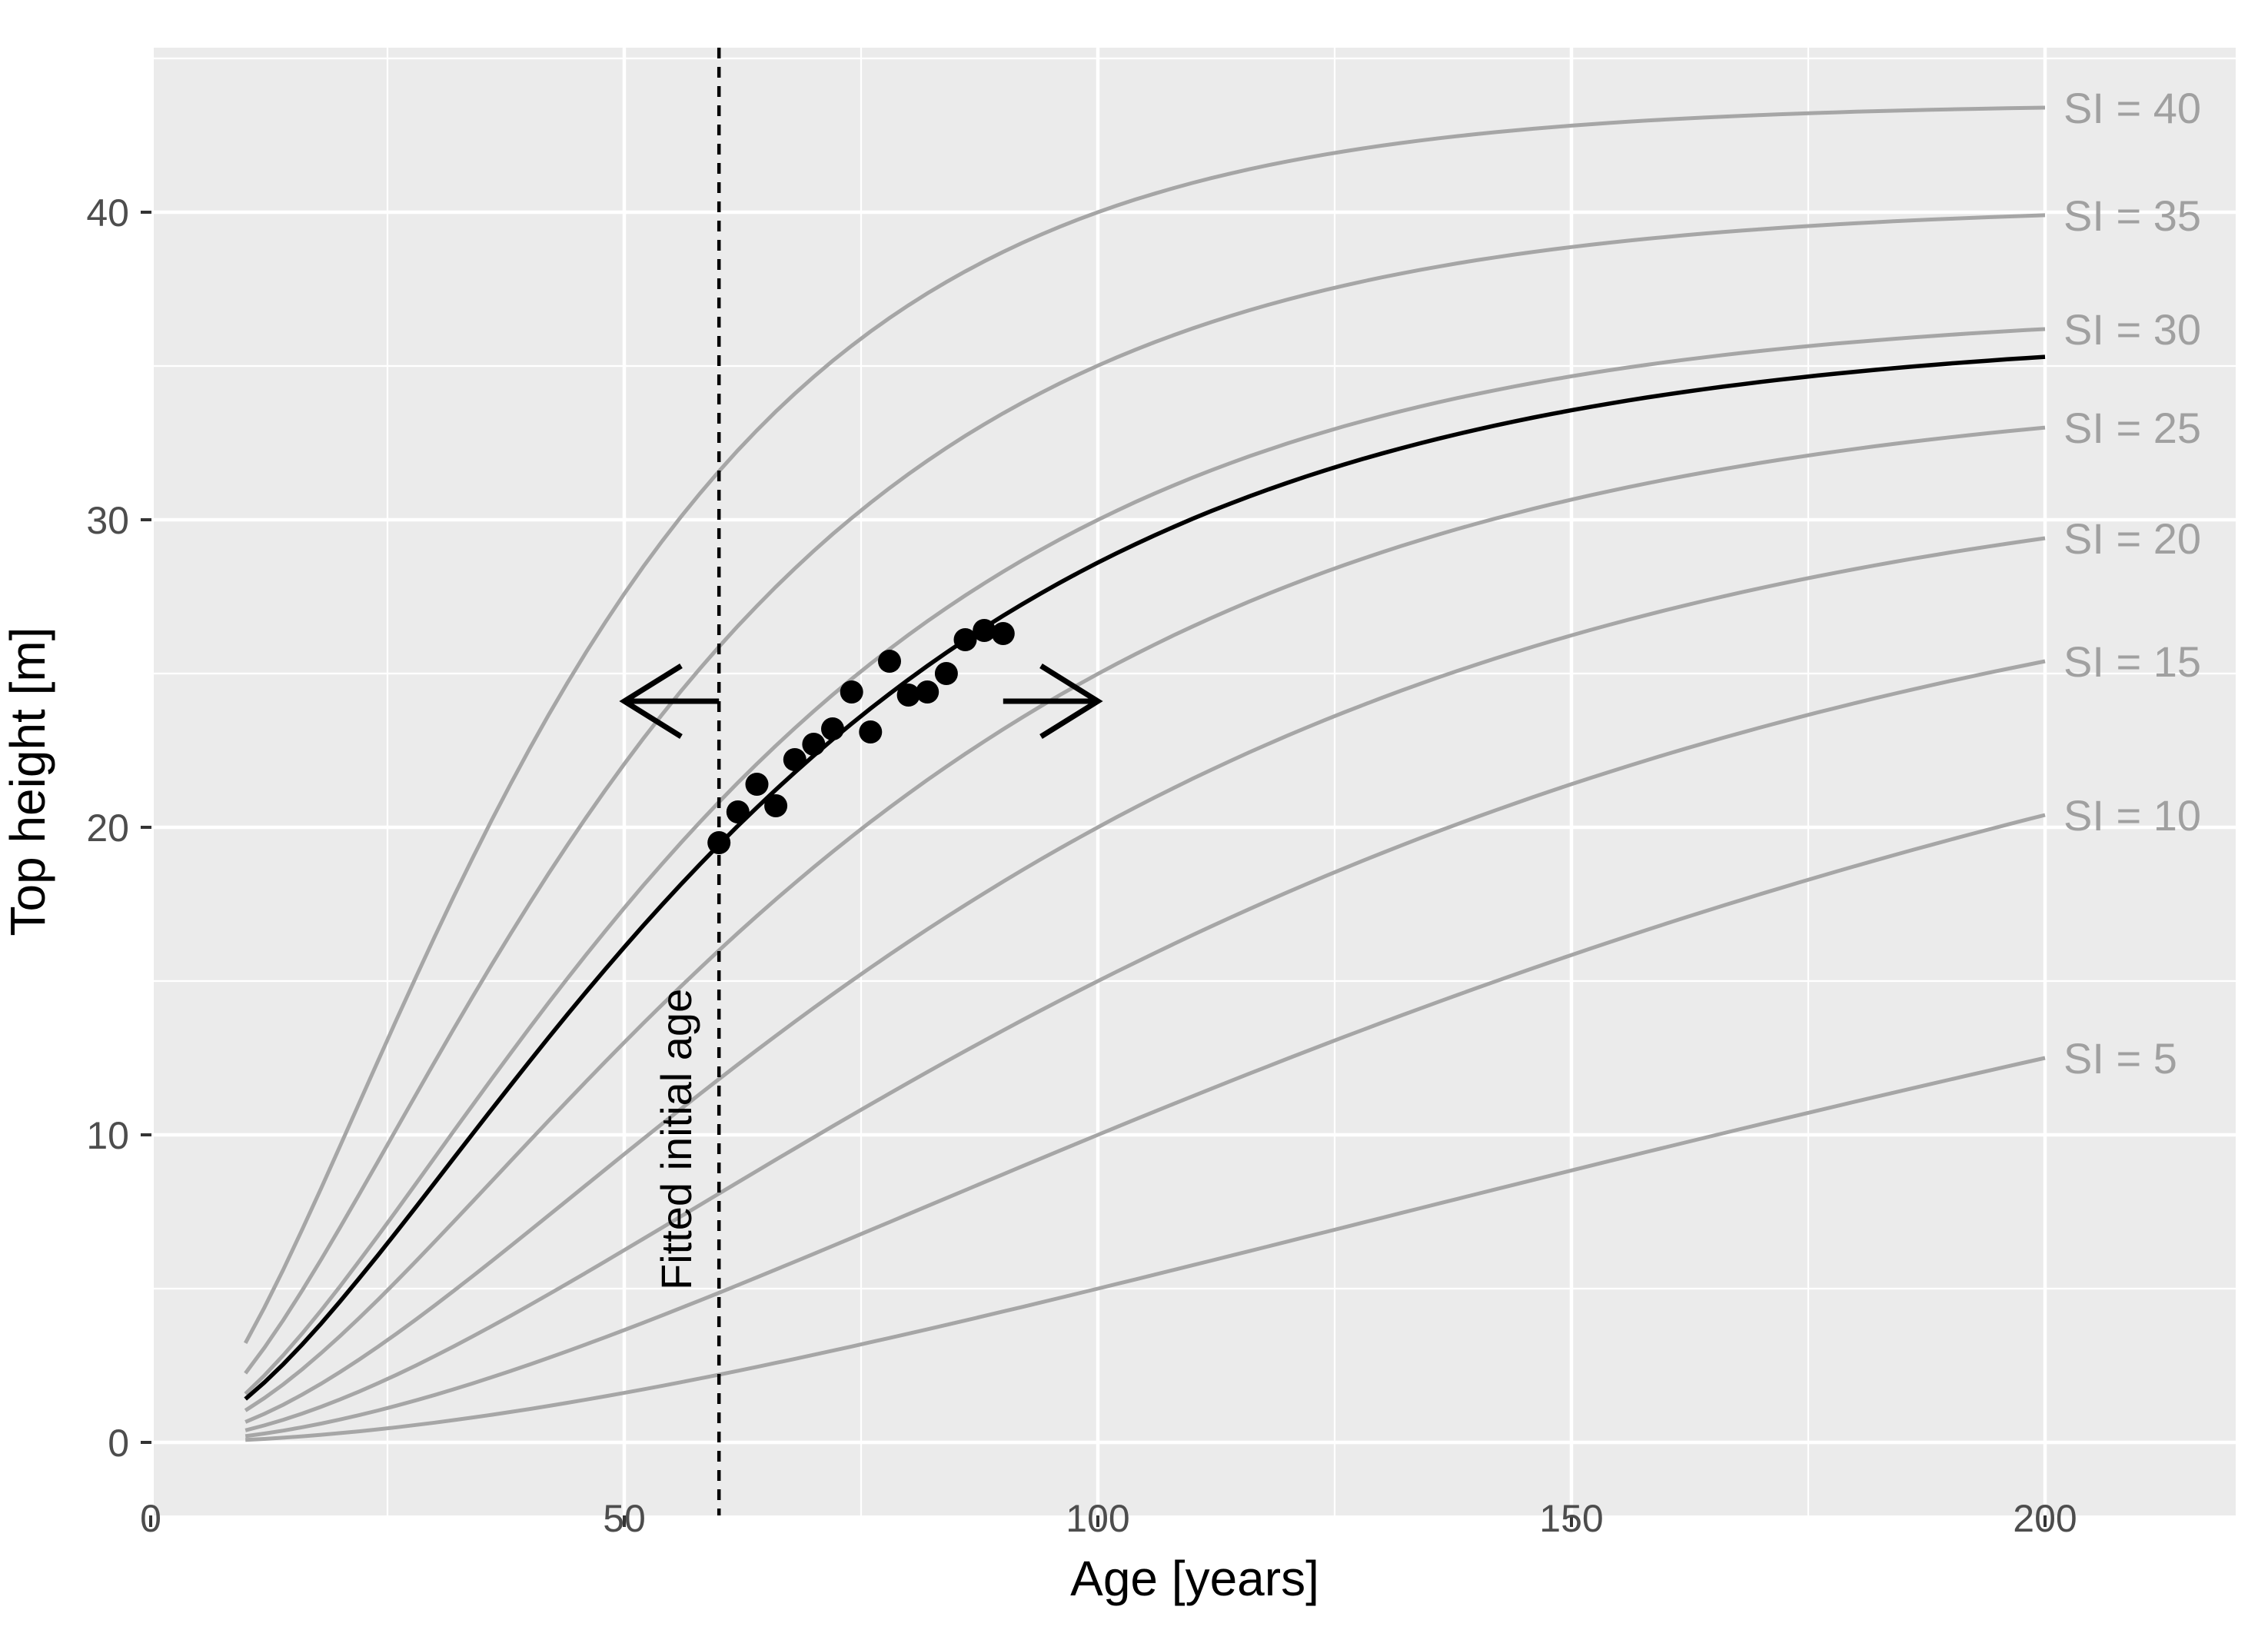 Image resolution: width=2268 pixels, height=1630 pixels. Describe the element at coordinates (2132, 216) in the screenshot. I see `si-label-35: SI = 35` at that location.